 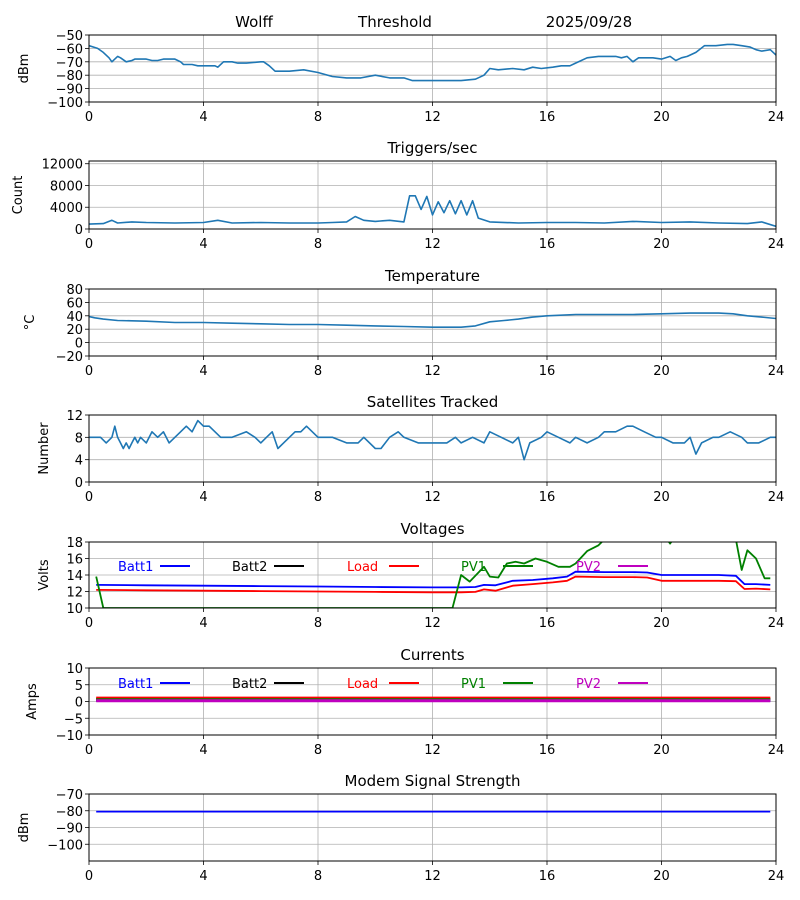 I want to click on header-date: 2025/09/28, so click(x=589, y=22).